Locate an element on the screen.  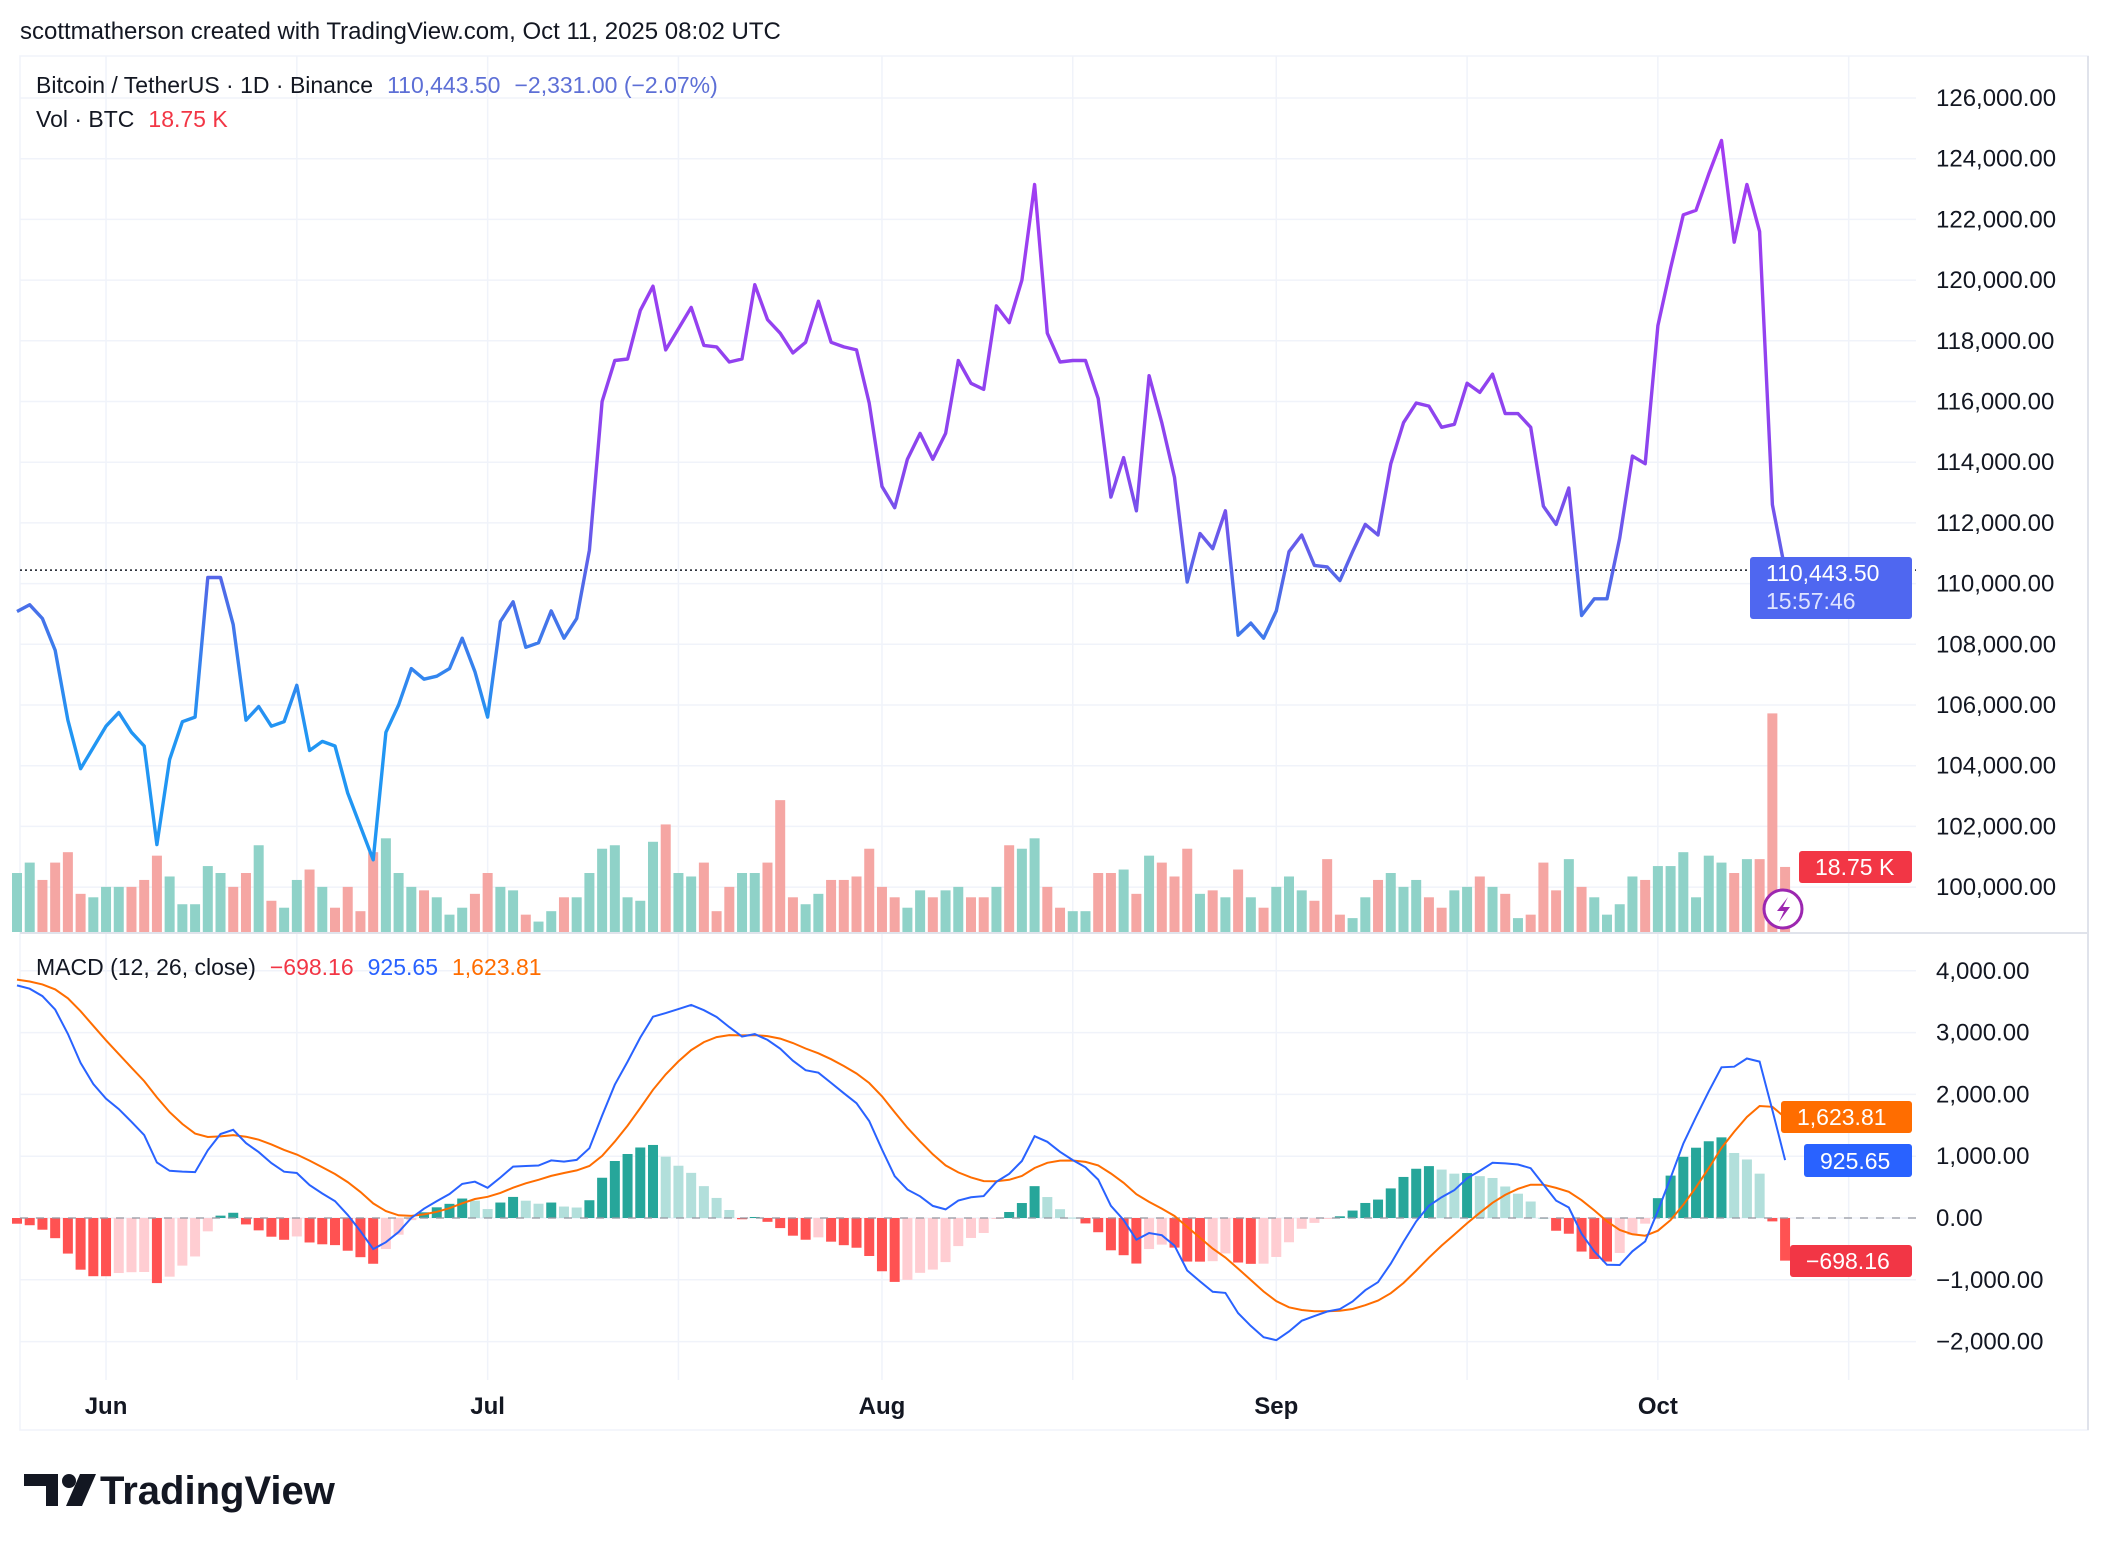
macd-tick-label: 1,000.00 is located at coordinates (1982, 1156).